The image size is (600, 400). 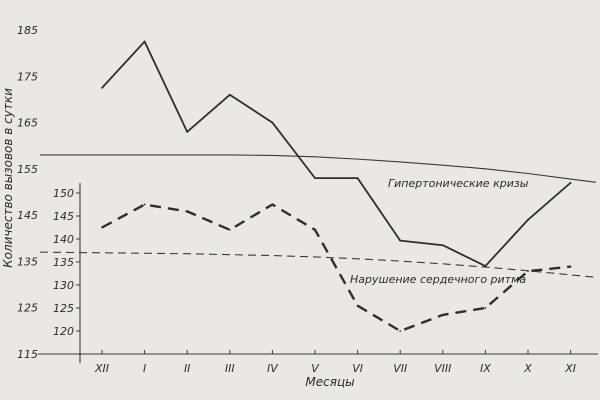 I want to click on x-tick-label: IV, so click(x=273, y=368).